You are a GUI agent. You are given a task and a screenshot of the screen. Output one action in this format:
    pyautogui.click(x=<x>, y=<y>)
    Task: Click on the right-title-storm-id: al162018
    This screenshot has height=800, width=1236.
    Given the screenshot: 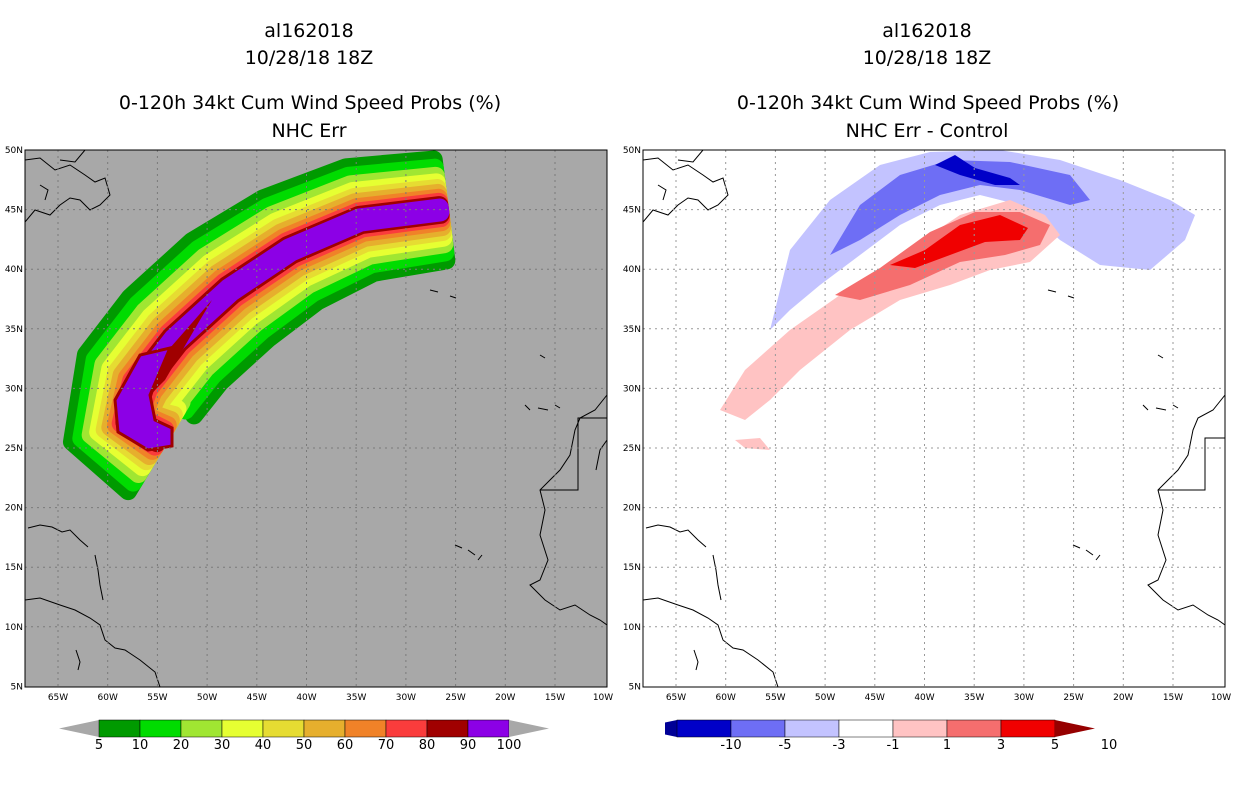 What is the action you would take?
    pyautogui.click(x=927, y=31)
    